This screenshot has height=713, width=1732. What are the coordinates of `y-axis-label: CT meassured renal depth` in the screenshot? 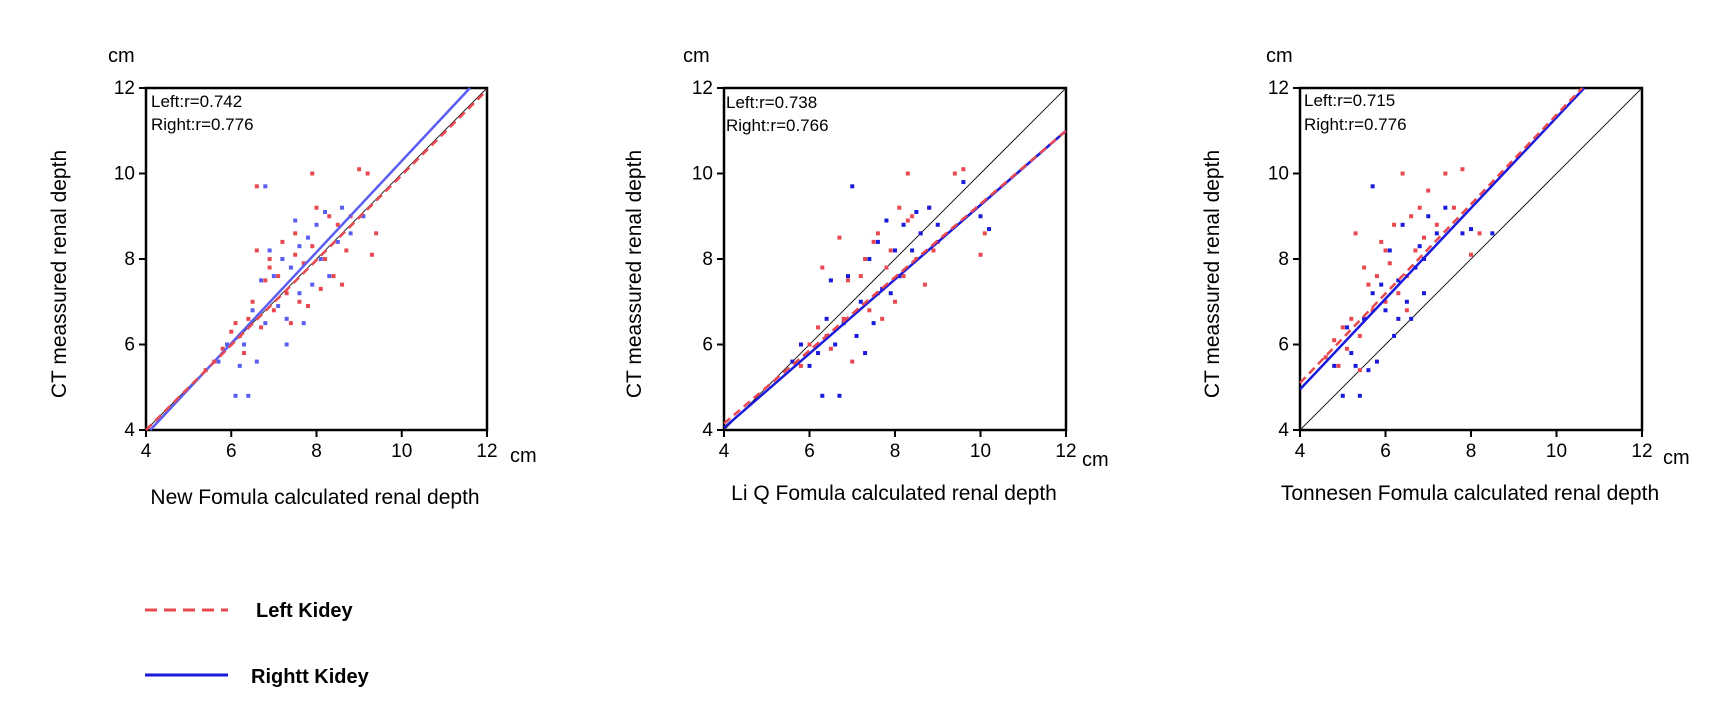 It's located at (634, 274).